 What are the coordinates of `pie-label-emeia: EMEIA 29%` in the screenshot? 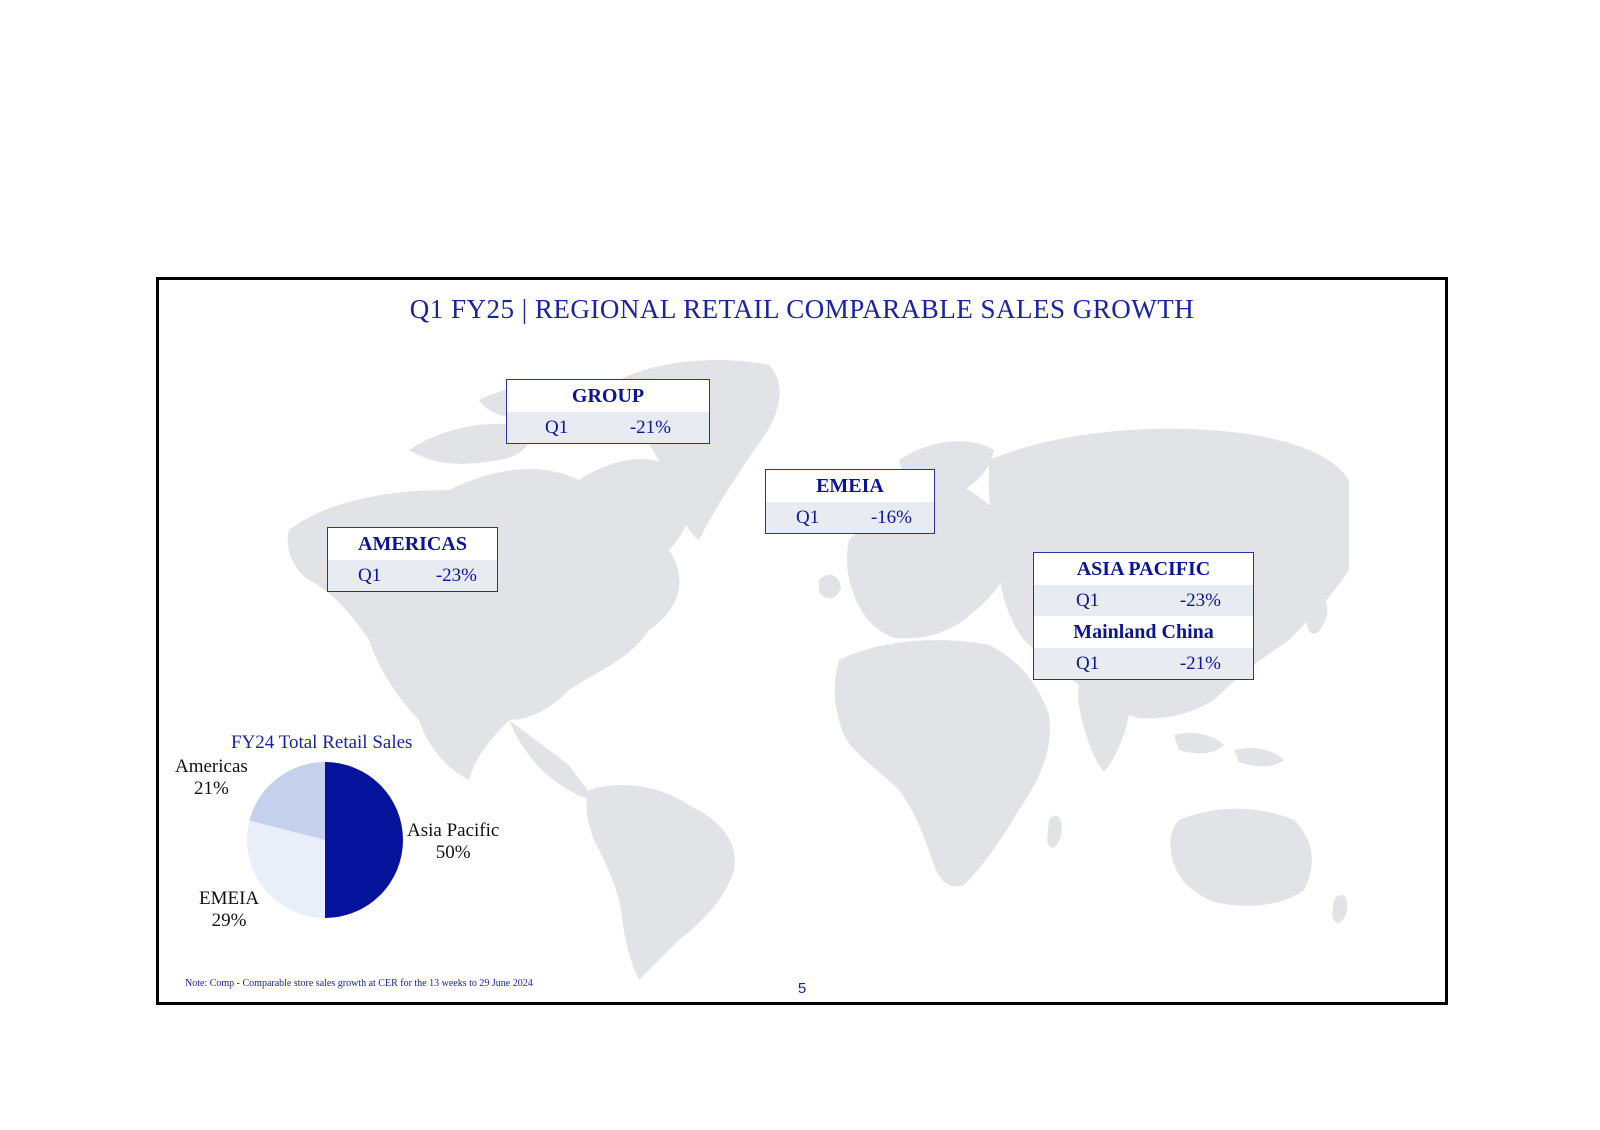 It's located at (229, 910).